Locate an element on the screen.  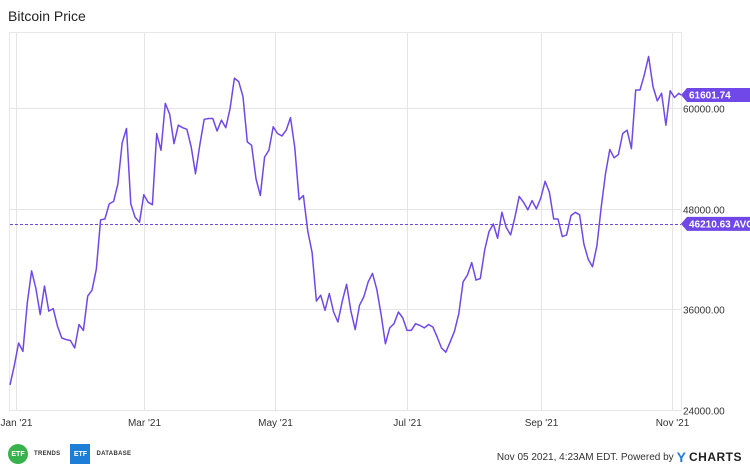
average-value-label: 46210.63 AVG is located at coordinates (715, 223).